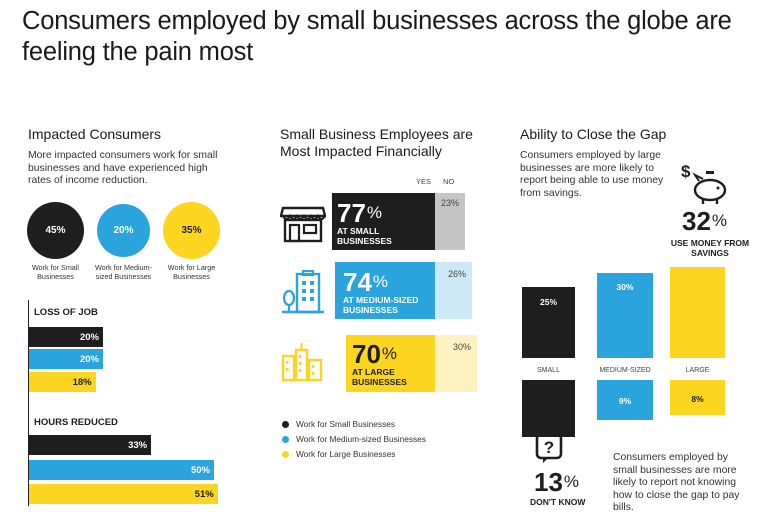 The image size is (758, 525). What do you see at coordinates (123, 272) in the screenshot?
I see `circle-medium-label: Work for Medium-sized Businesses` at bounding box center [123, 272].